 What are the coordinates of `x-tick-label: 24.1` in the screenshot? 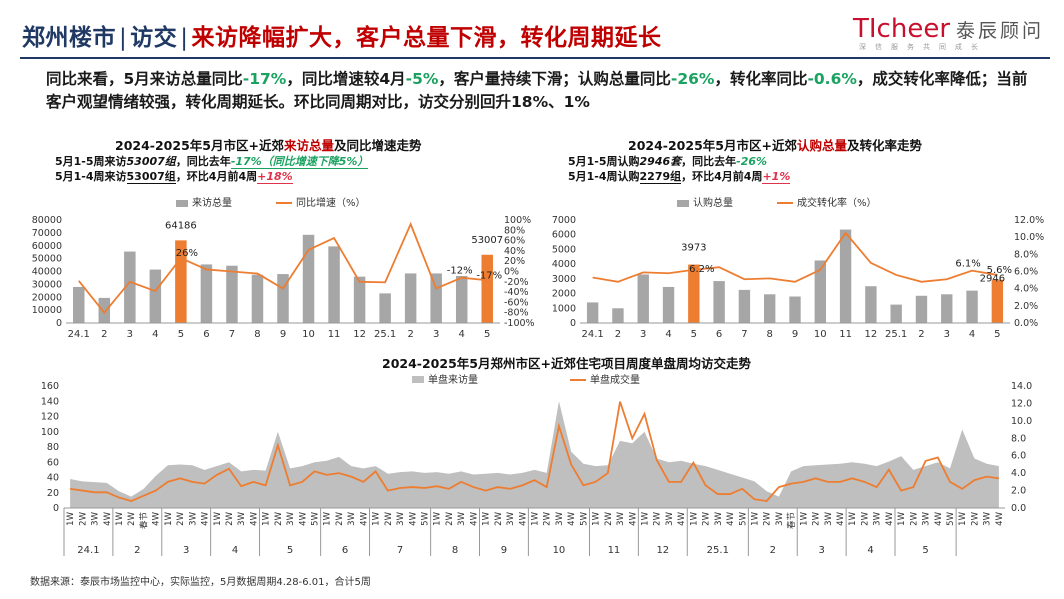 It's located at (593, 334).